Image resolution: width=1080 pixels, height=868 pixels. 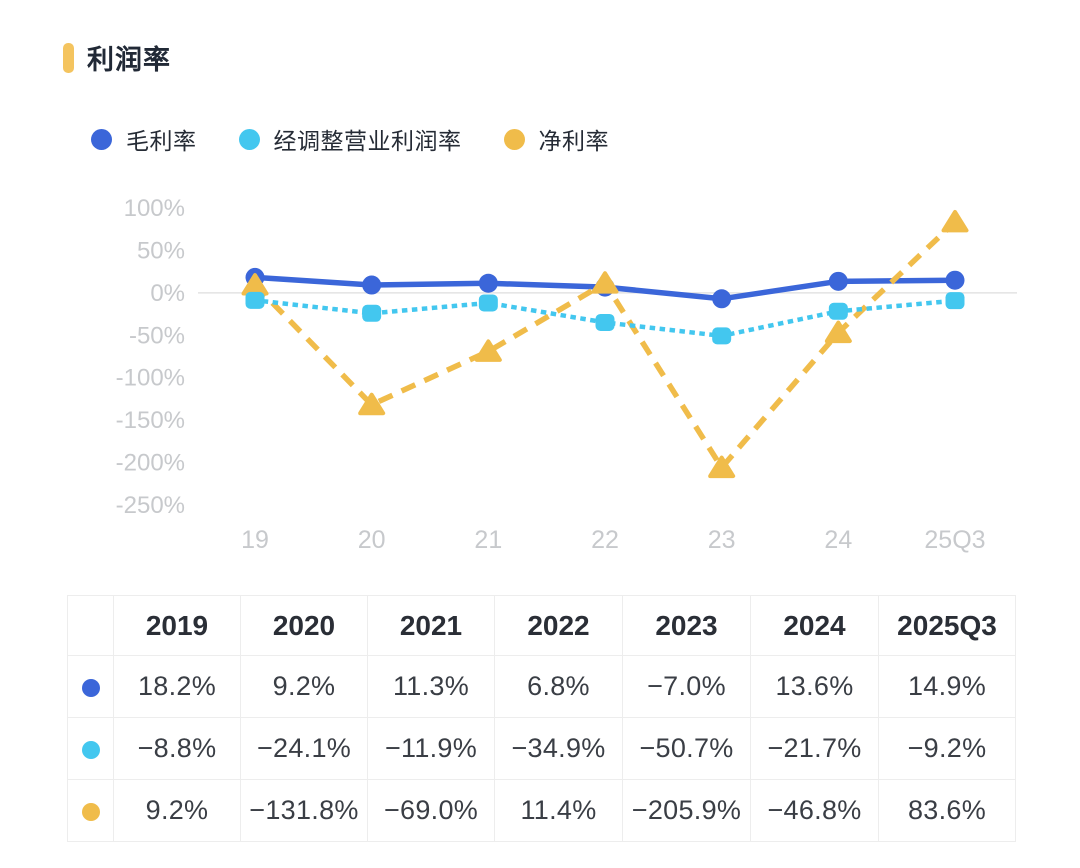 I want to click on table-row: −8.8% −24.1% −11.9% −34.9% −50.7% −21.7% −9.2%, so click(x=541, y=748).